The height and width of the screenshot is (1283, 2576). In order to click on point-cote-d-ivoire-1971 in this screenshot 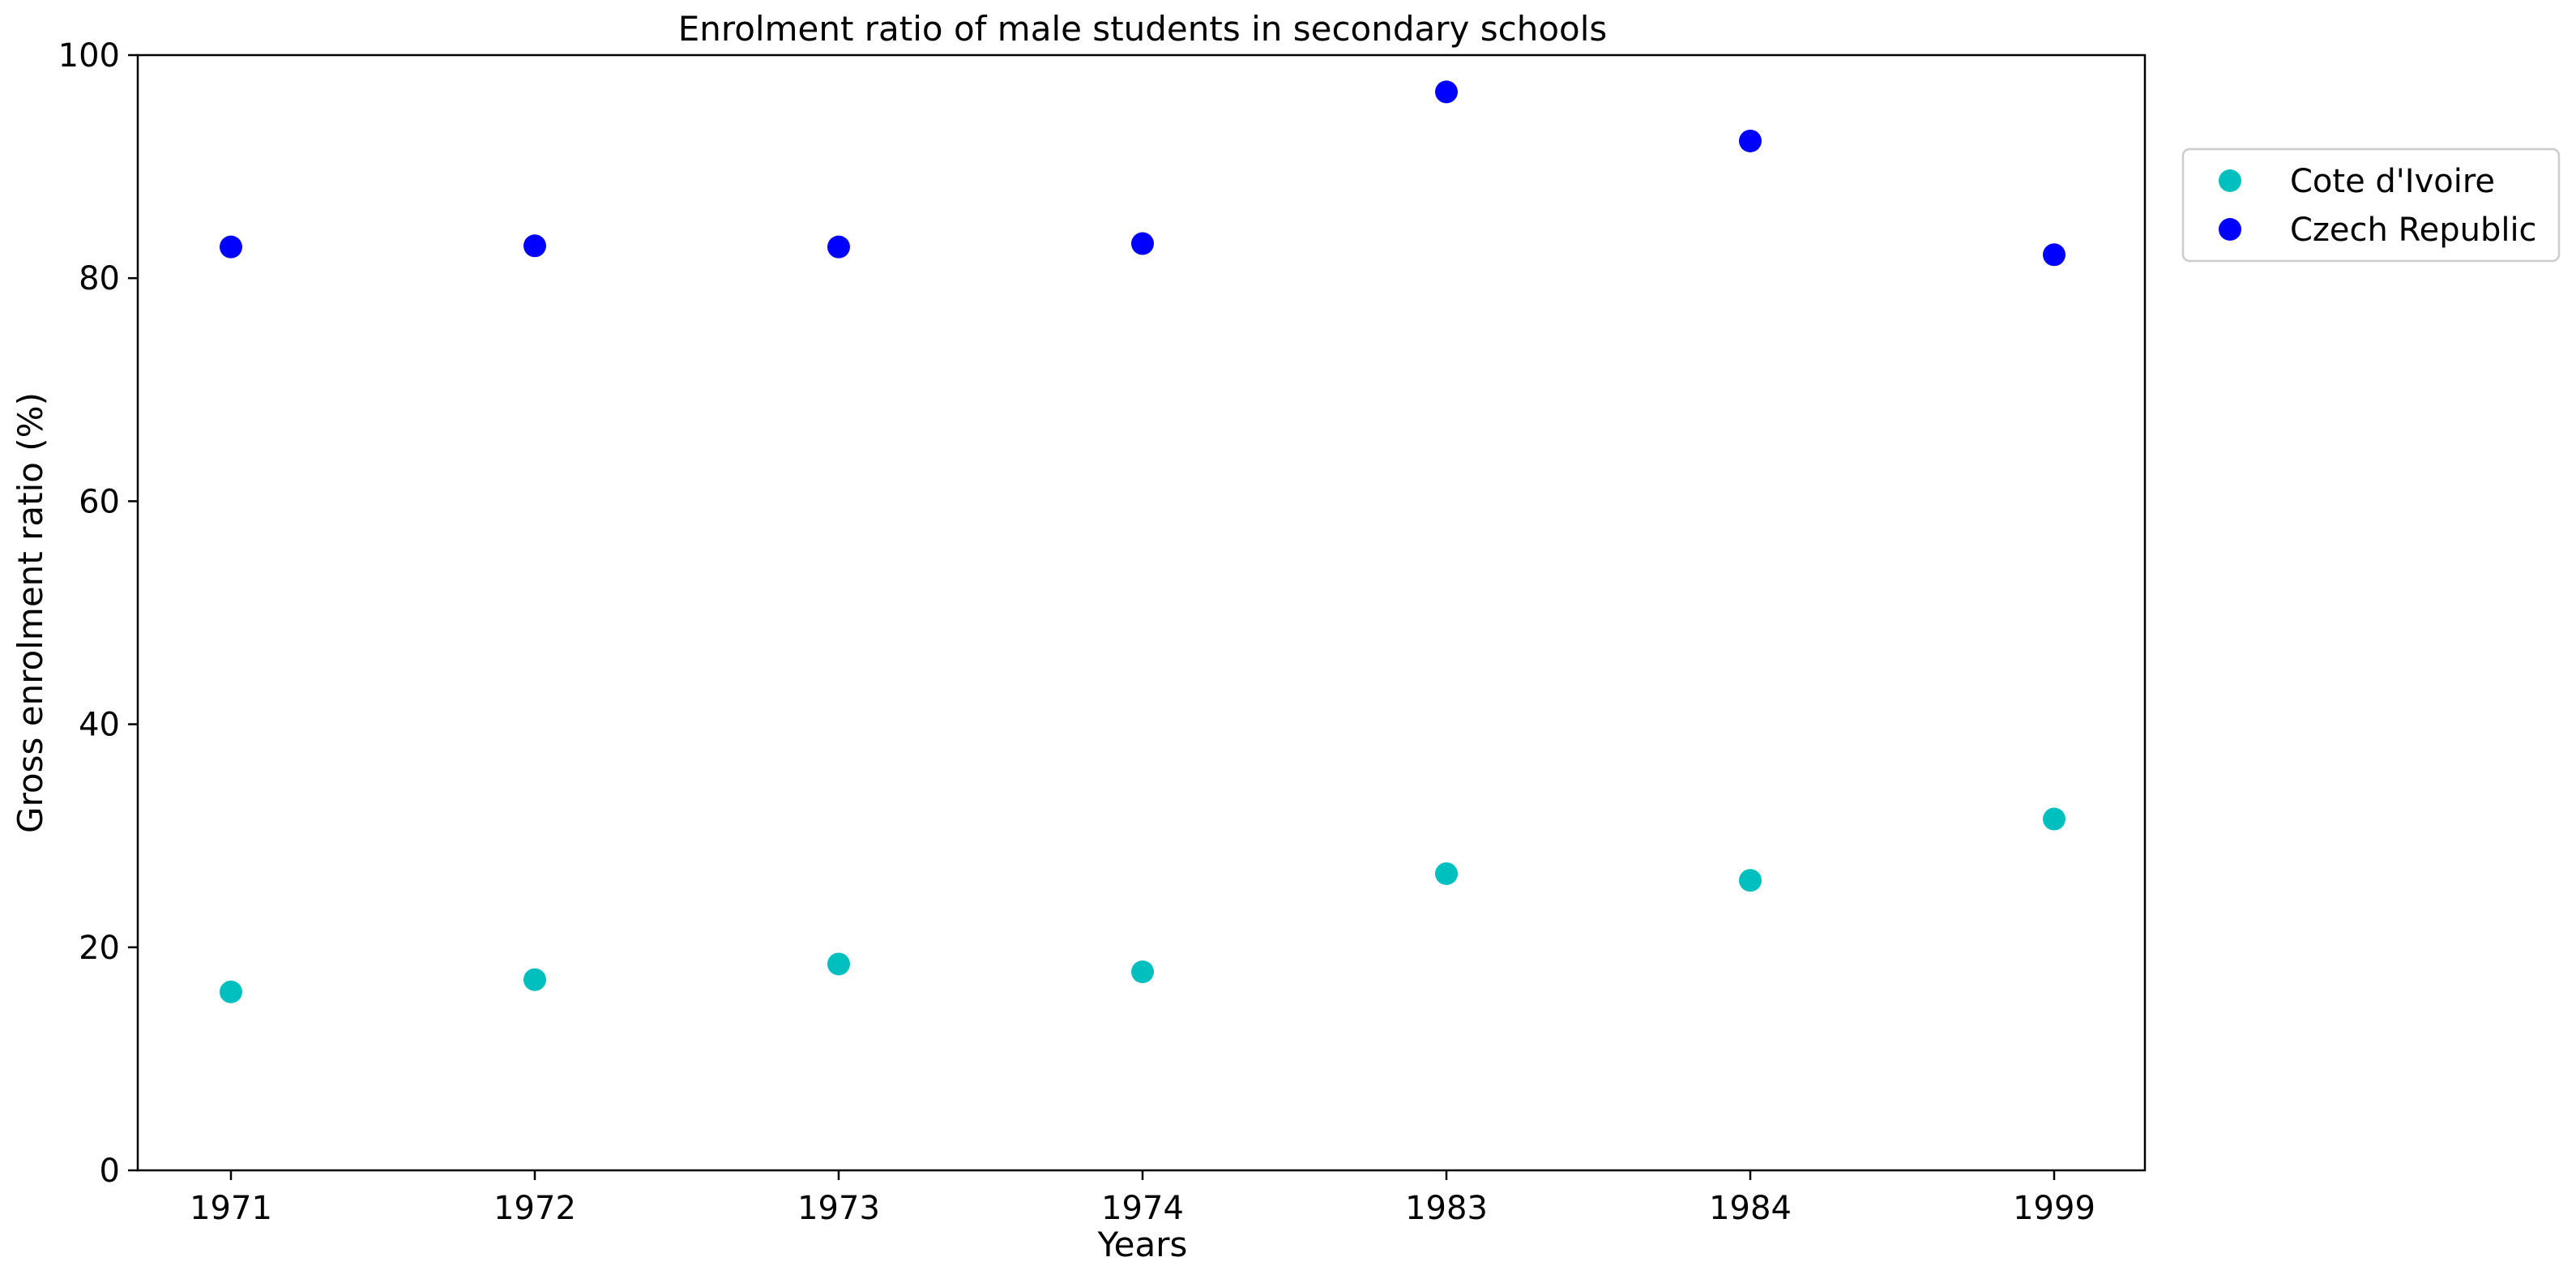, I will do `click(231, 991)`.